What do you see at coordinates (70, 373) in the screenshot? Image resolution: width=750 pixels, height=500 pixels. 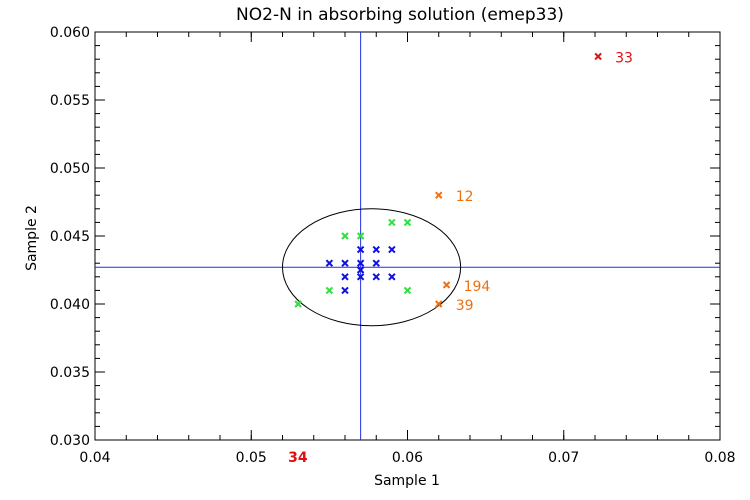 I see `y-tick-label: 0.035` at bounding box center [70, 373].